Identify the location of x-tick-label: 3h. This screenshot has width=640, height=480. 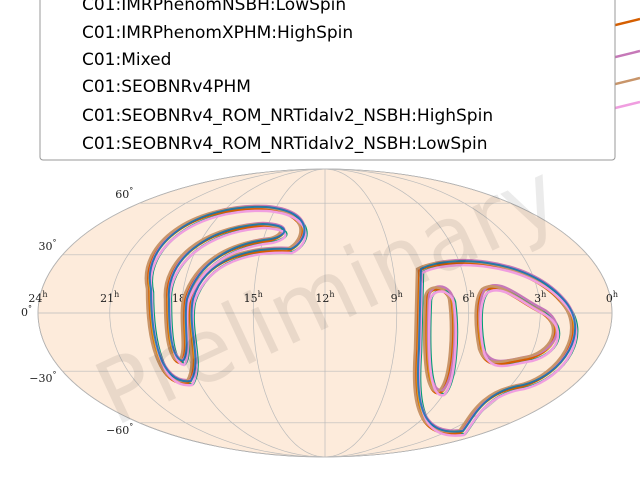
(540, 298).